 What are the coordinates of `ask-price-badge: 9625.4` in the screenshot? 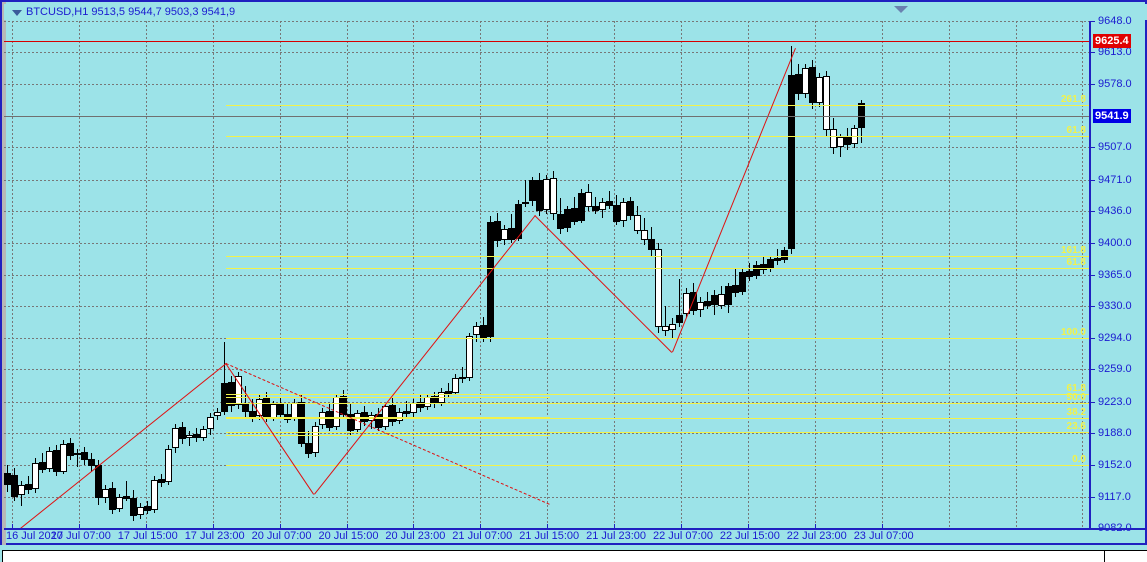 It's located at (1112, 41).